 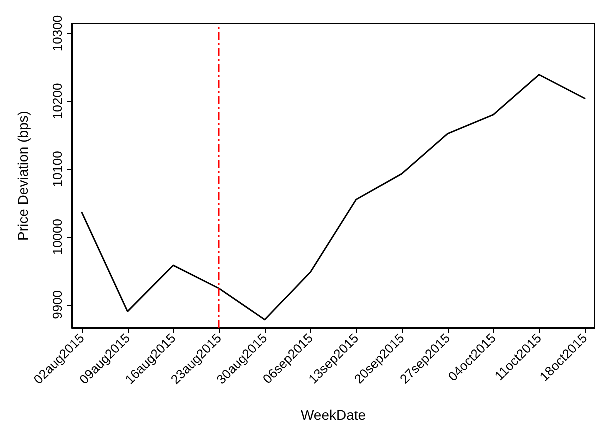 What do you see at coordinates (333, 415) in the screenshot?
I see `x-axis-title: WeekDate` at bounding box center [333, 415].